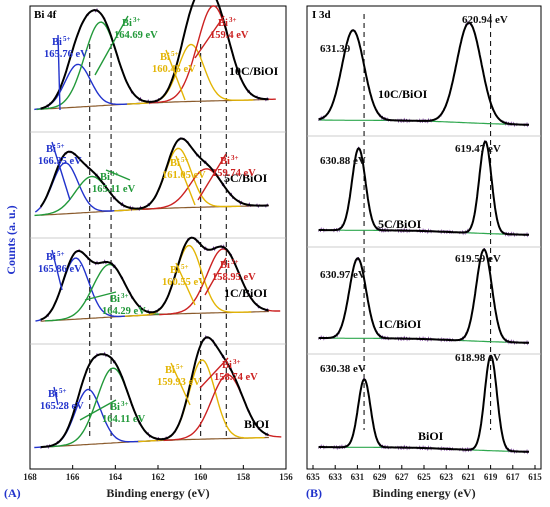  Describe the element at coordinates (313, 477) in the screenshot. I see `x-tick-label: 635` at that location.